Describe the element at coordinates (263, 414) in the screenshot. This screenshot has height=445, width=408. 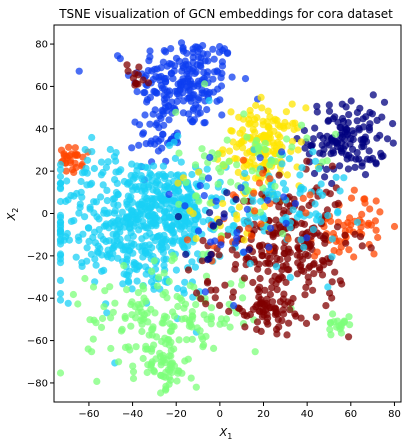
I see `x-tick-label: 20` at that location.